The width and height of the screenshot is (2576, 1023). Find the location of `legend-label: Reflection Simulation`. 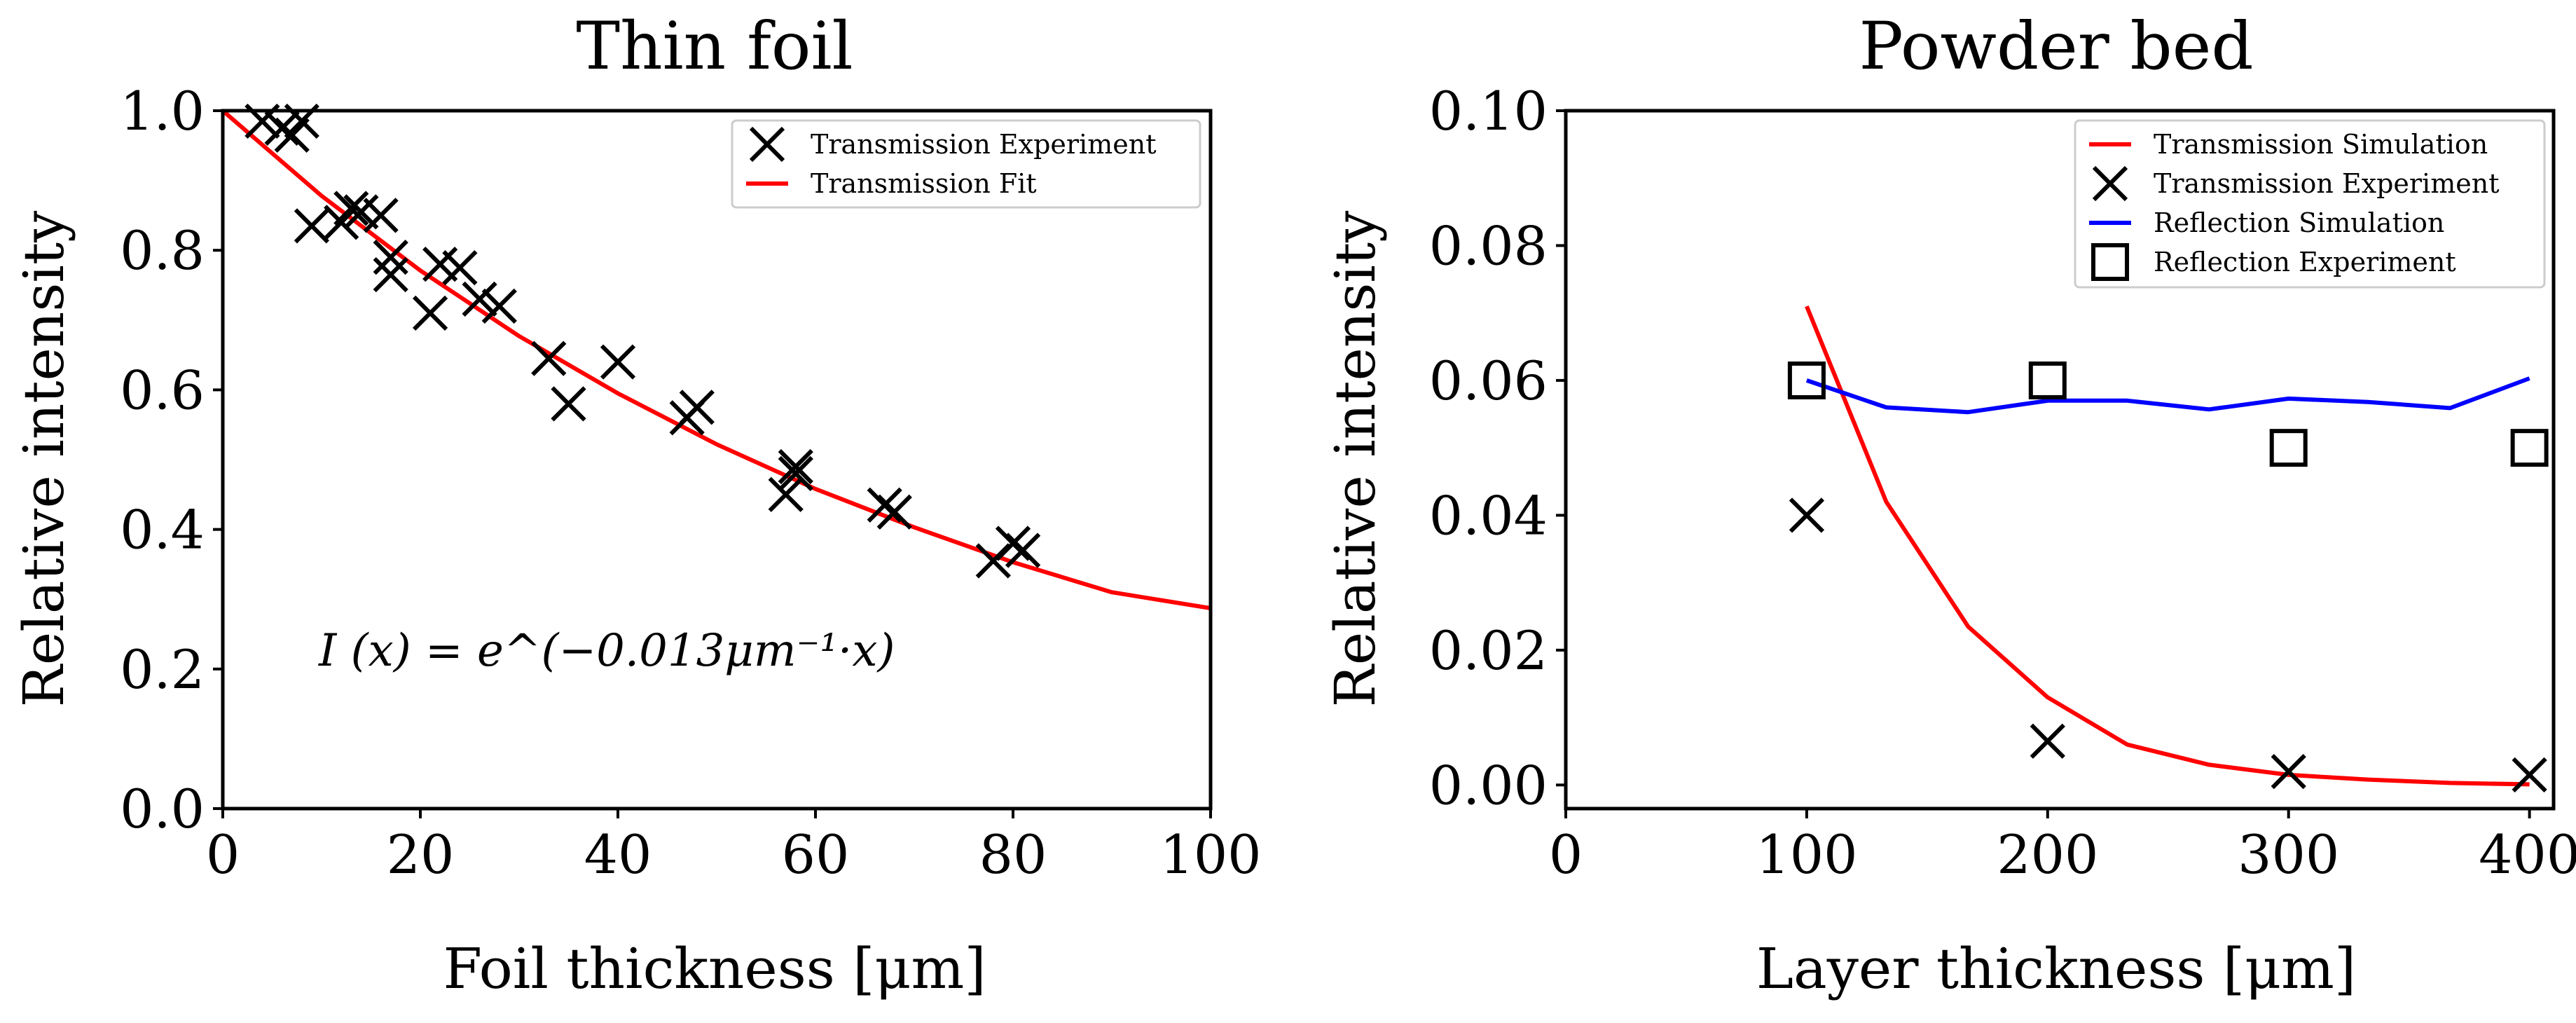

legend-label: Reflection Simulation is located at coordinates (2299, 222).